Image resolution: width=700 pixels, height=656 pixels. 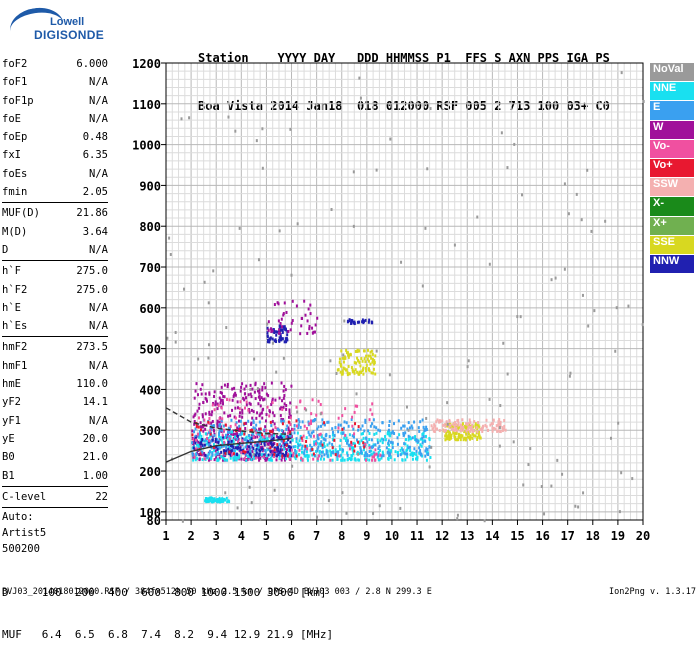 What do you see at coordinates (618, 536) in the screenshot?
I see `x-tick-label: 19` at bounding box center [618, 536].